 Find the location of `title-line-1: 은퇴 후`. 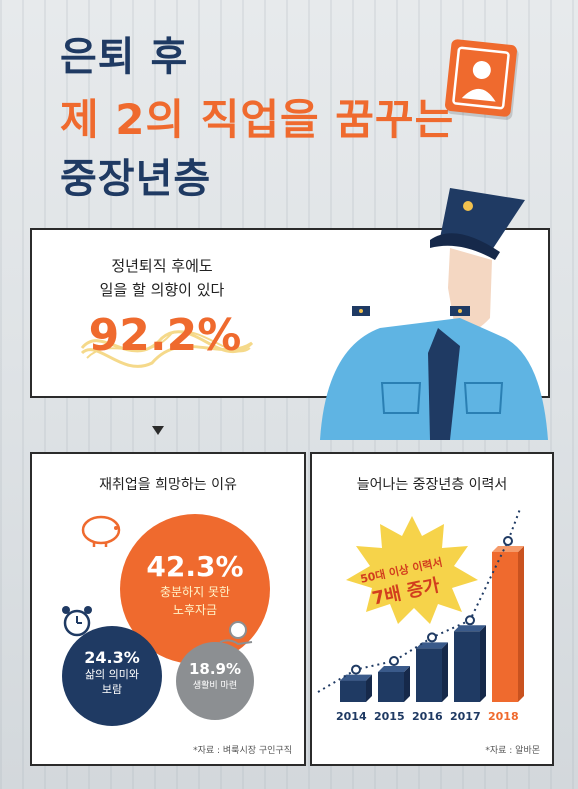

title-line-1: 은퇴 후 is located at coordinates (124, 57).